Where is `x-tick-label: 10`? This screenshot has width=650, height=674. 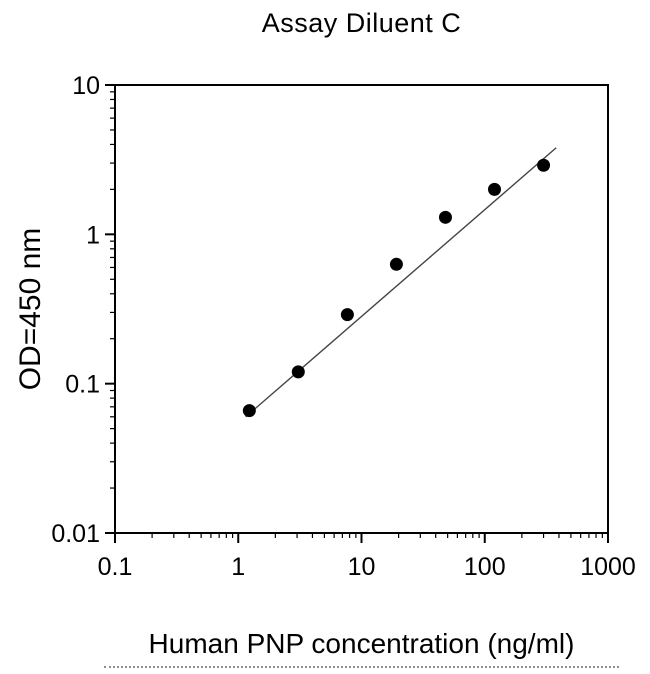 x-tick-label: 10 is located at coordinates (362, 567).